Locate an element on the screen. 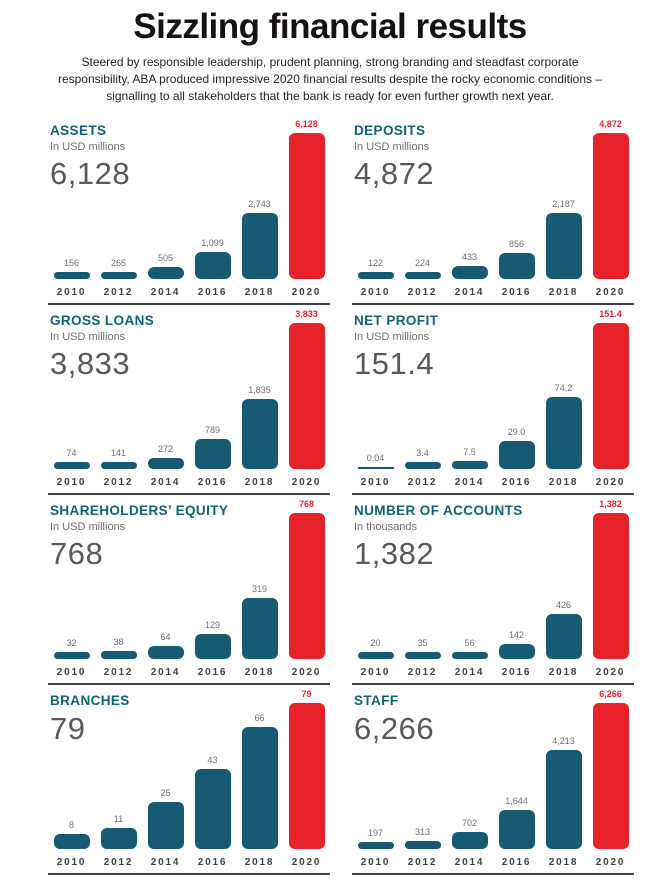 This screenshot has width=660, height=894. bar-slot: 79 is located at coordinates (306, 767).